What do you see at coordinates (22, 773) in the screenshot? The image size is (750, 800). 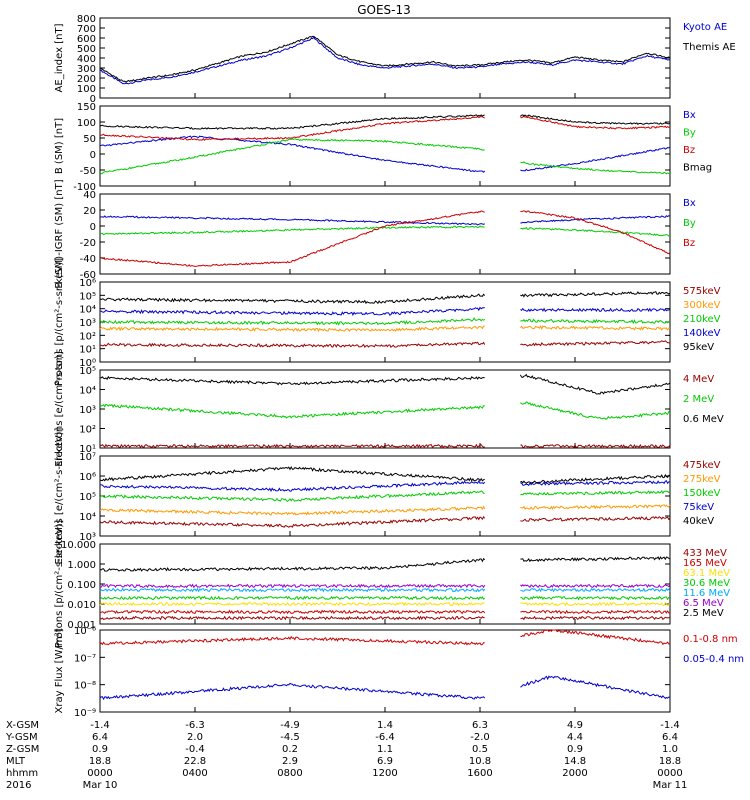 I see `x-axis-row-label: hhmm` at bounding box center [22, 773].